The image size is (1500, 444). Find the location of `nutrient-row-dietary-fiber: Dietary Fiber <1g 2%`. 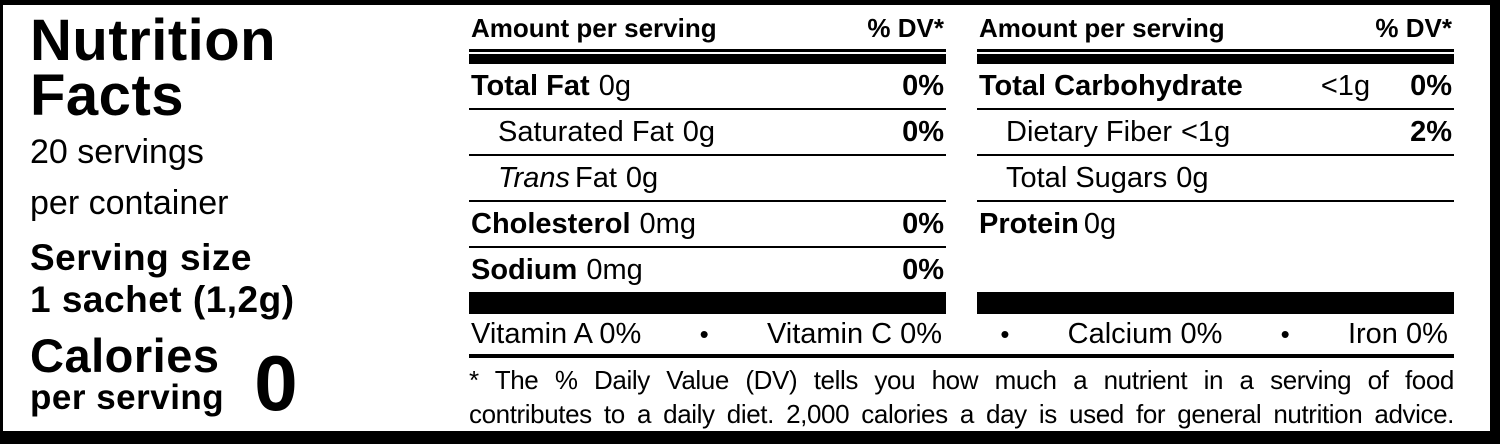

nutrient-row-dietary-fiber: Dietary Fiber <1g 2% is located at coordinates (1215, 133).